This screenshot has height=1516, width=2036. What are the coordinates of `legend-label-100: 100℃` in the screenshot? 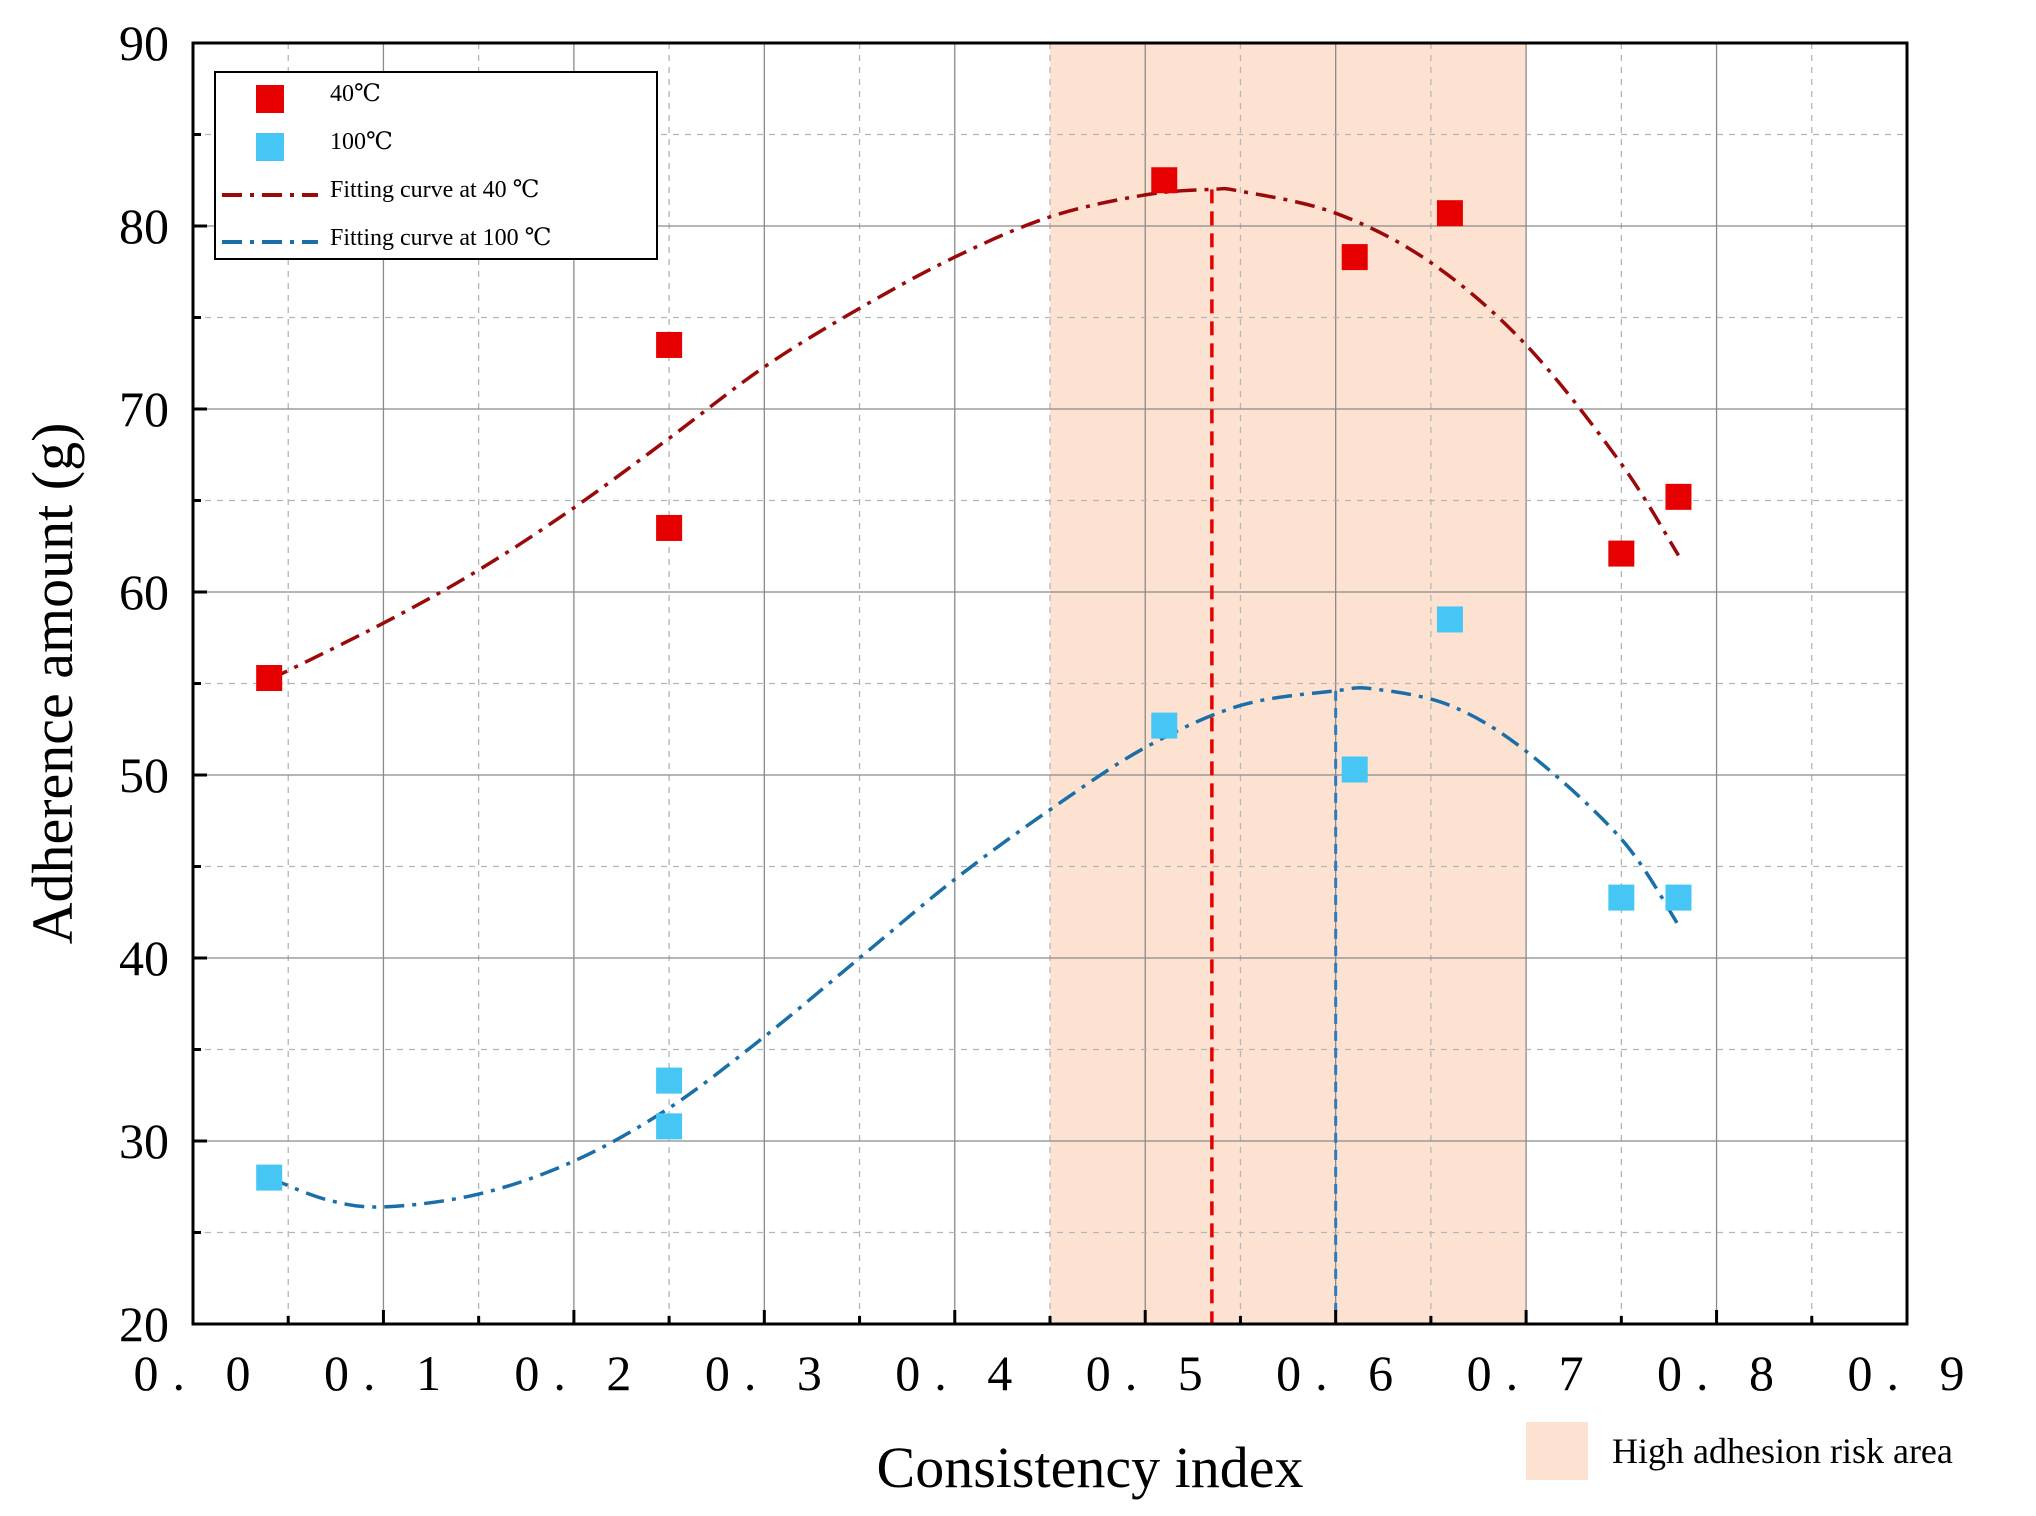 It's located at (361, 142).